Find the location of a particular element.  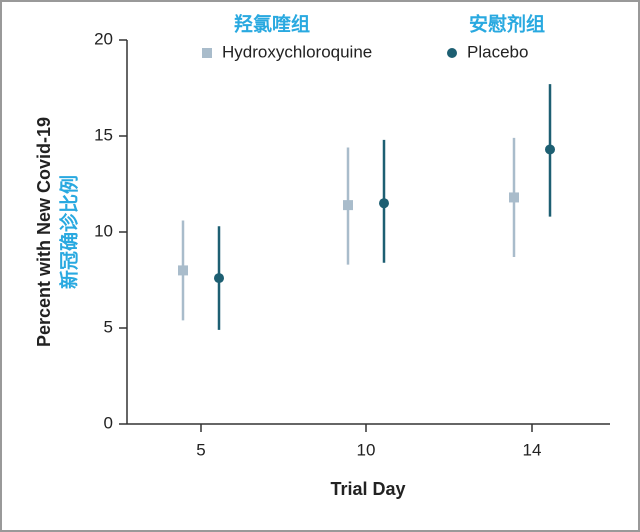

x-tick-label: 14 is located at coordinates (532, 449).